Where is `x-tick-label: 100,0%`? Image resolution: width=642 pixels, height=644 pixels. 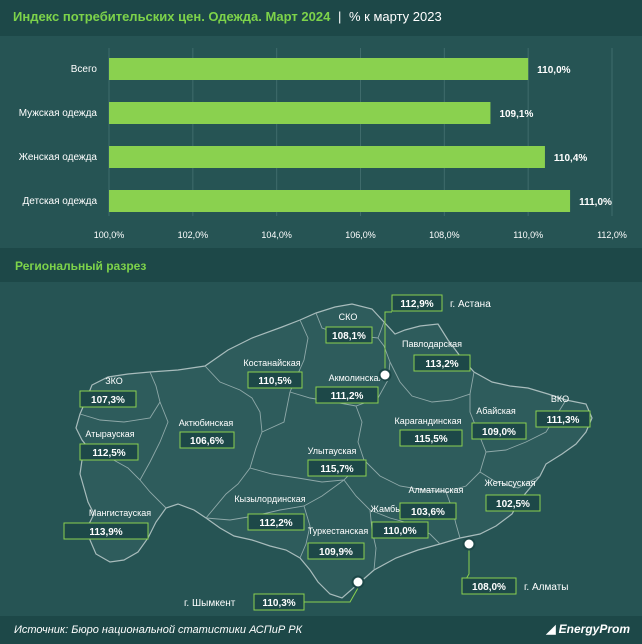
x-tick-label: 100,0% is located at coordinates (109, 235).